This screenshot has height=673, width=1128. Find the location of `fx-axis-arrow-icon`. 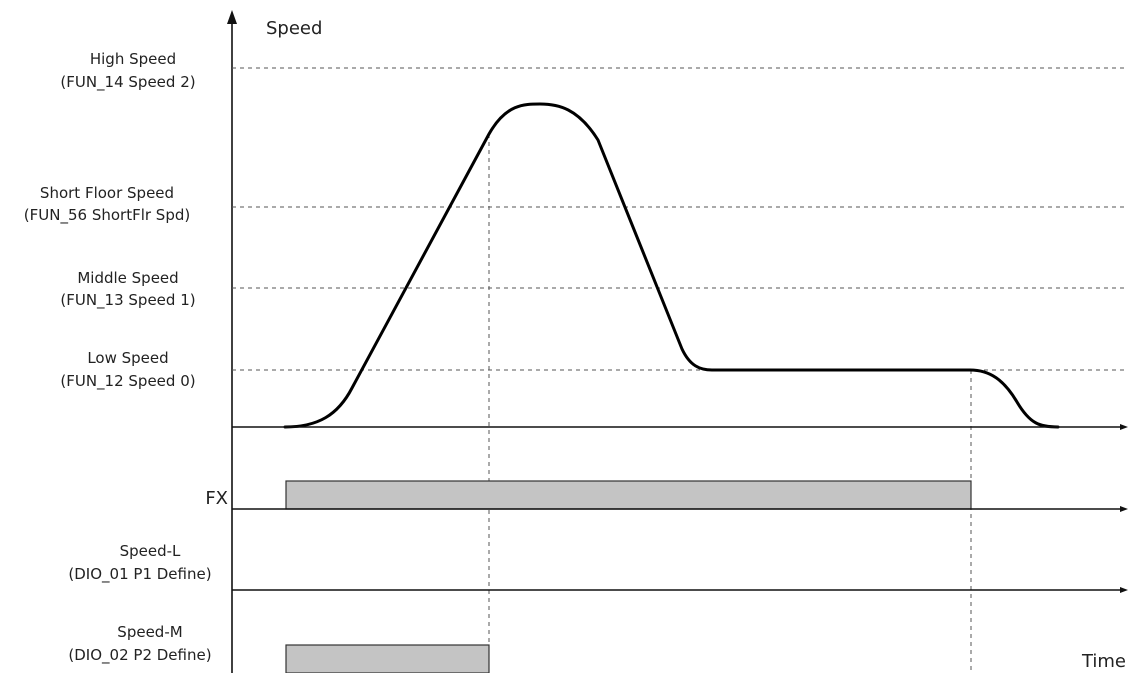

fx-axis-arrow-icon is located at coordinates (1124, 509).